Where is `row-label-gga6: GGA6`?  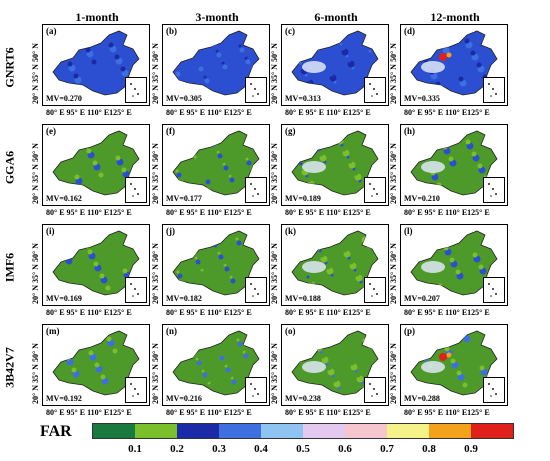 row-label-gga6: GGA6 is located at coordinates (9, 167).